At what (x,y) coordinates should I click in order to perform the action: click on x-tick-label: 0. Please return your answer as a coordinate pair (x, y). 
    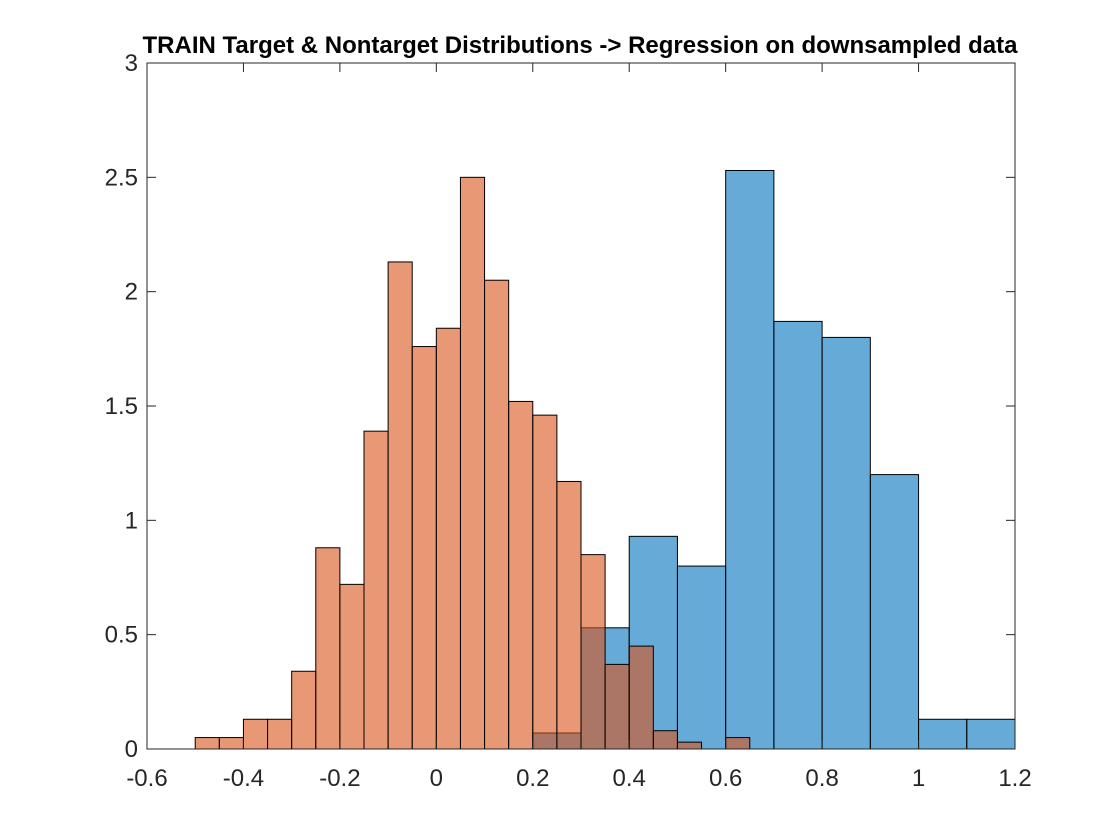
    Looking at the image, I should click on (436, 778).